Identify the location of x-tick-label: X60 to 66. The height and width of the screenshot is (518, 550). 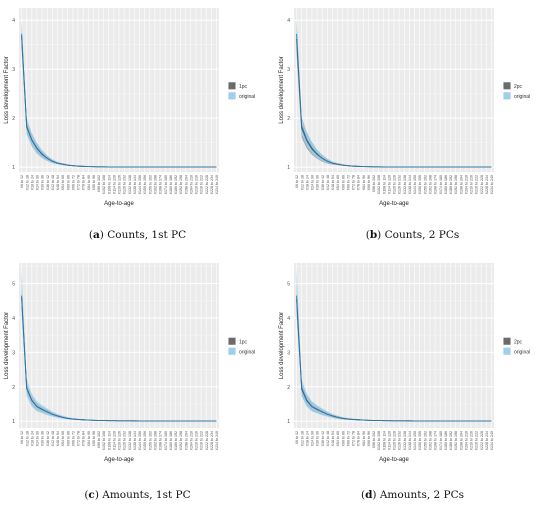
(68, 438).